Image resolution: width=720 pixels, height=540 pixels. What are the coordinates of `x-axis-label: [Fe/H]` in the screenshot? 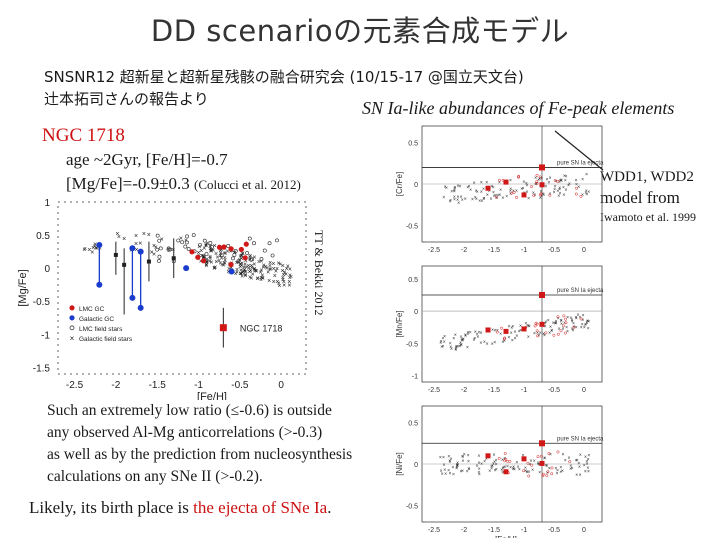 It's located at (506, 536).